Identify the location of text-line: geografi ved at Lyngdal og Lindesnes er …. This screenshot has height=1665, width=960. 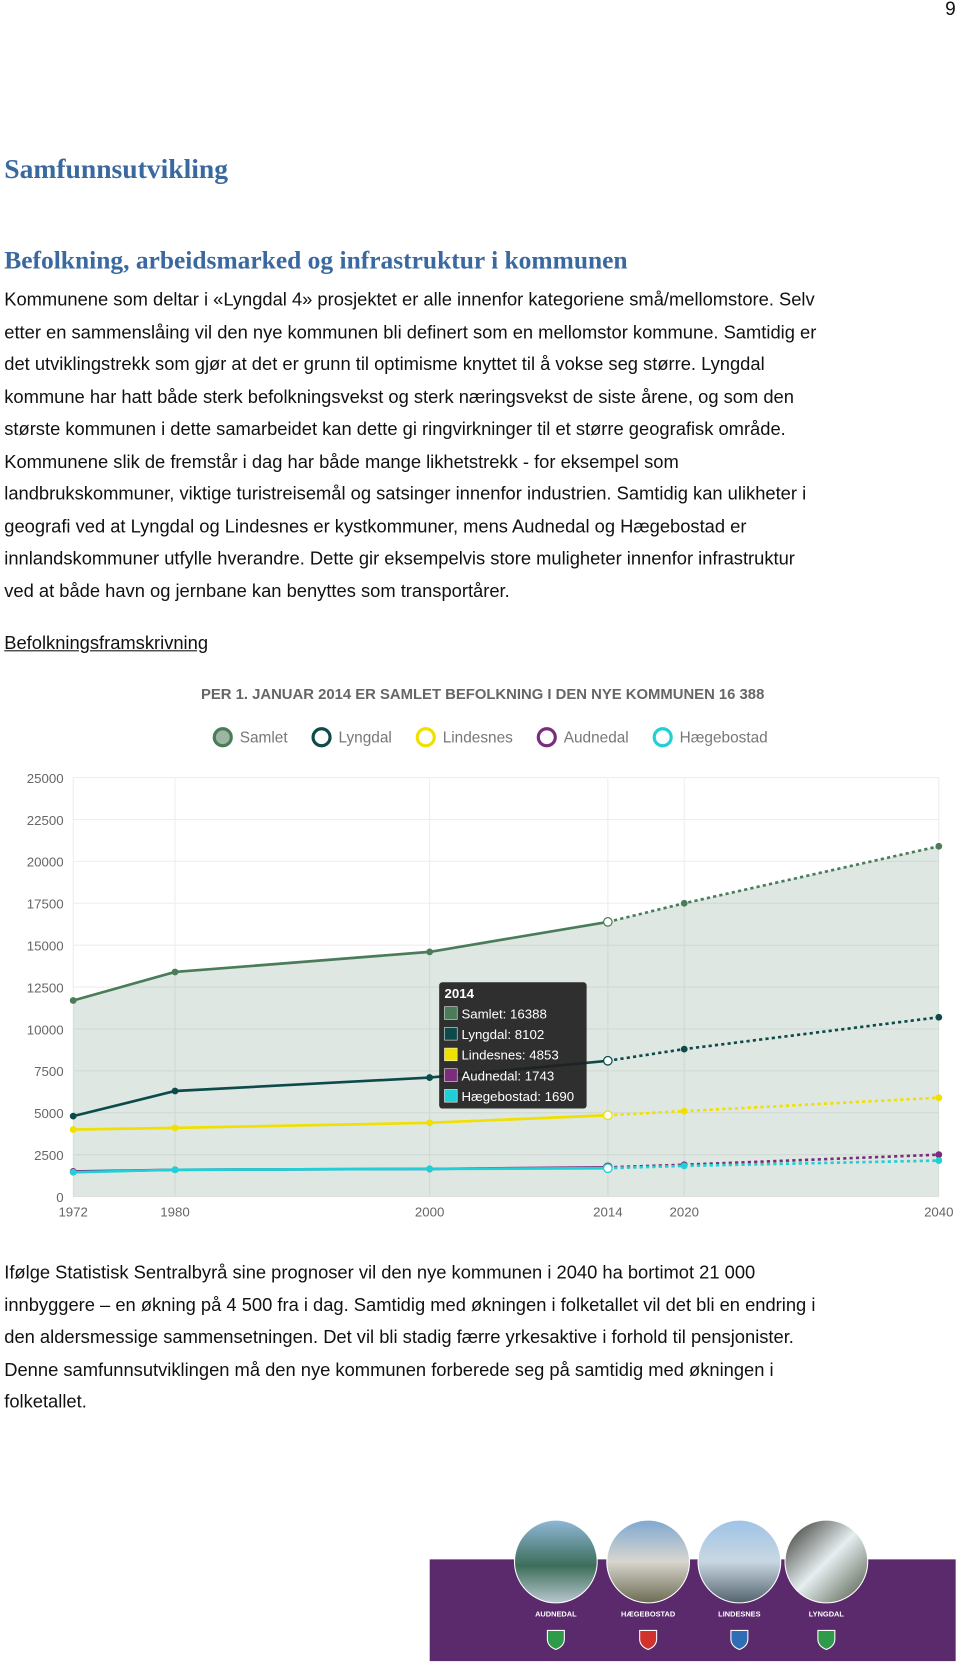
(375, 526).